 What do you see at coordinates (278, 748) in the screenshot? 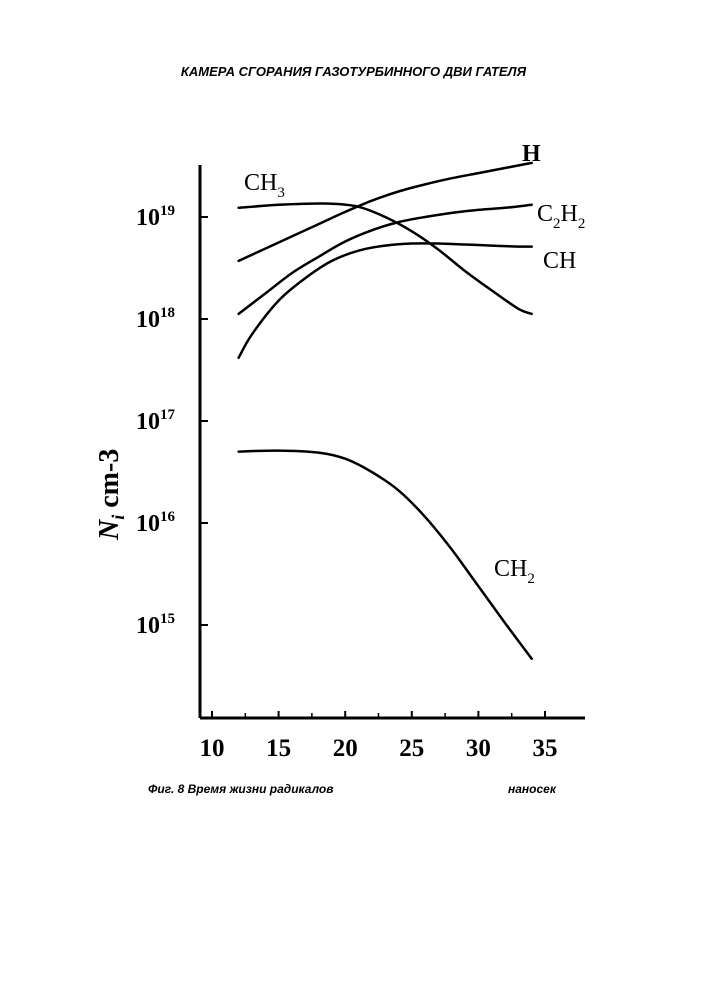
I see `x-tick-label: 15` at bounding box center [278, 748].